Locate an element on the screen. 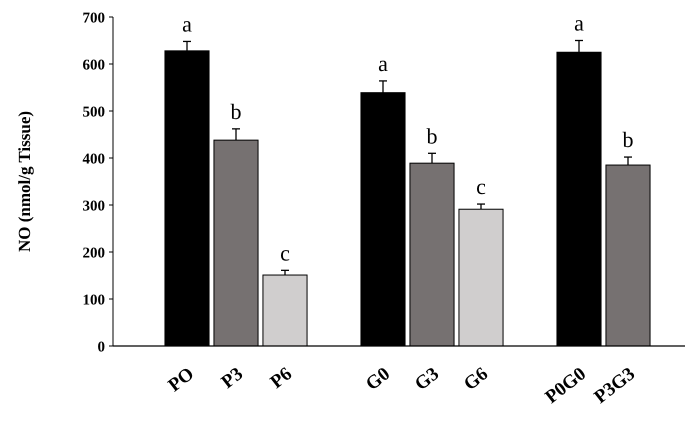  x-tick-label: P3 is located at coordinates (233, 378).